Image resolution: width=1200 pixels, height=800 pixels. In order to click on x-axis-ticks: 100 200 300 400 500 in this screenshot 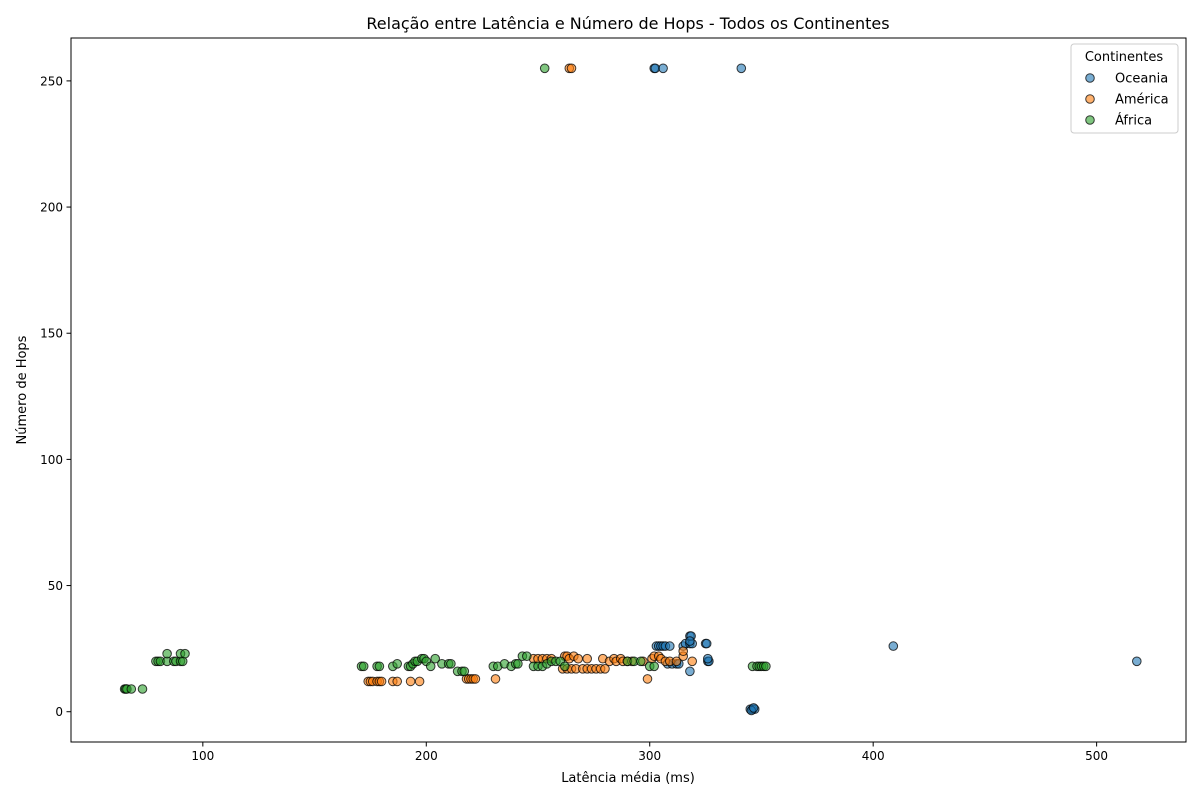, I will do `click(649, 752)`.